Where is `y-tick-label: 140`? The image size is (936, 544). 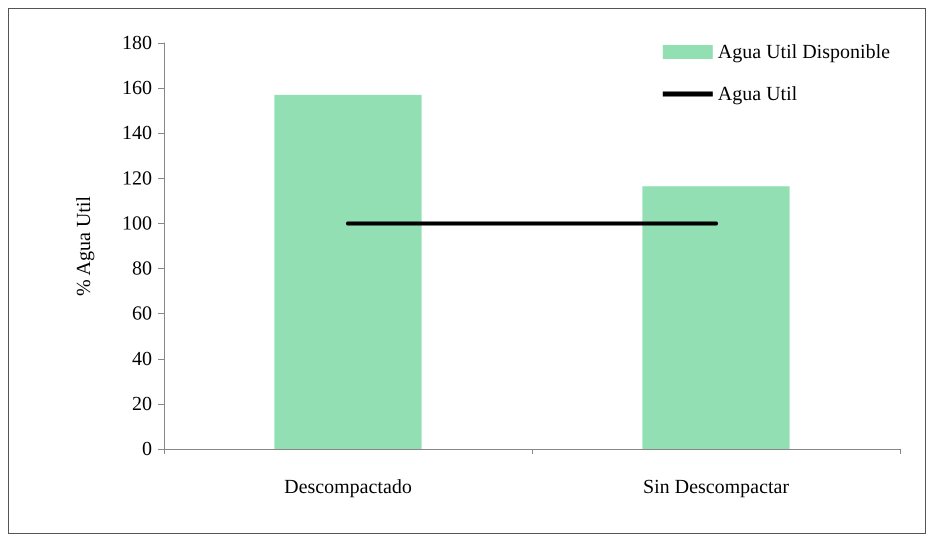 y-tick-label: 140 is located at coordinates (137, 133).